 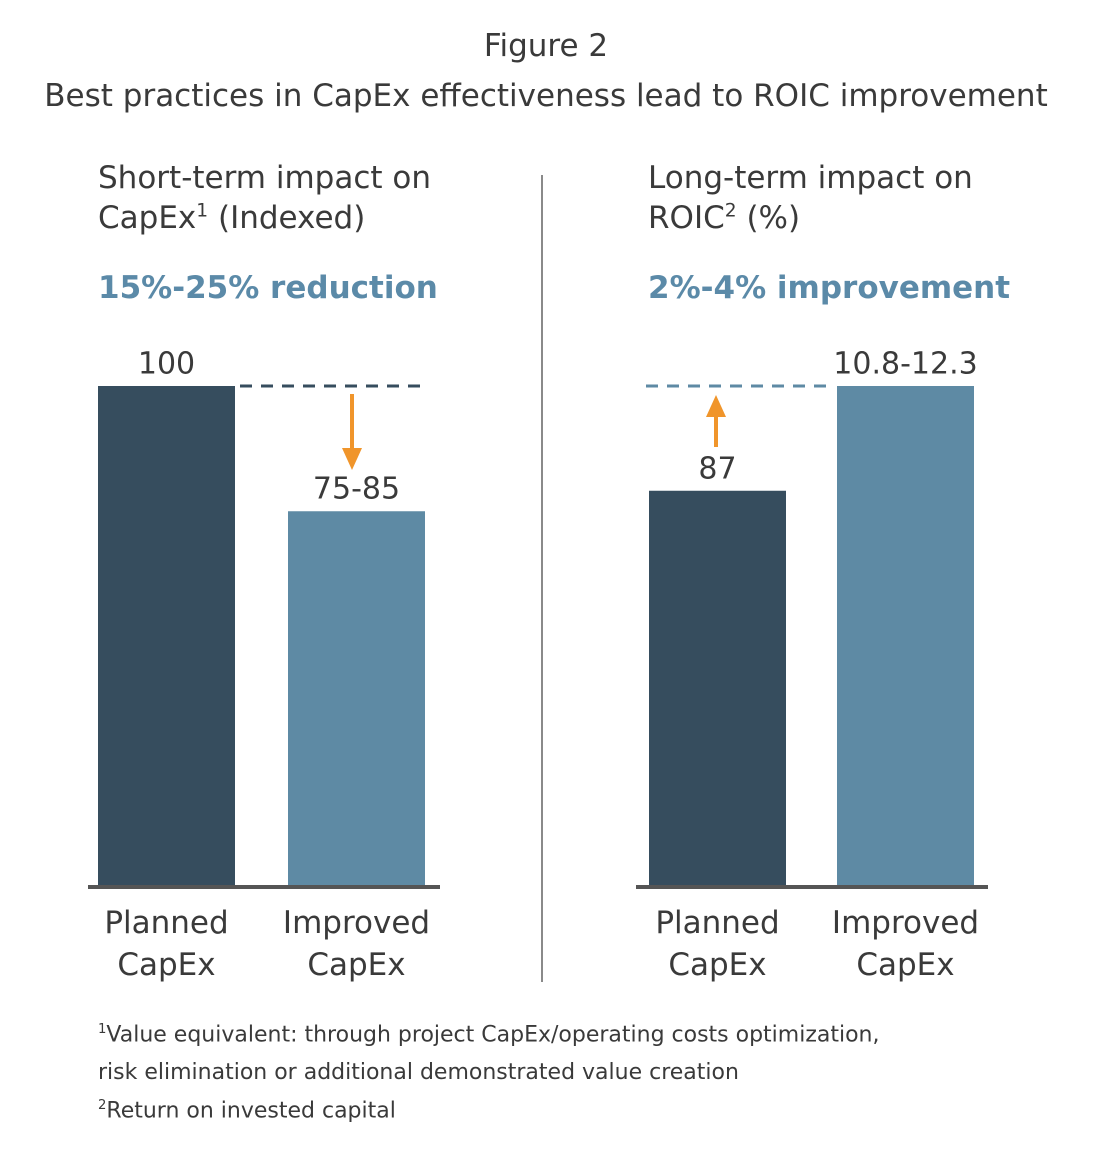 I want to click on footnote-ref: 2, so click(x=730, y=211).